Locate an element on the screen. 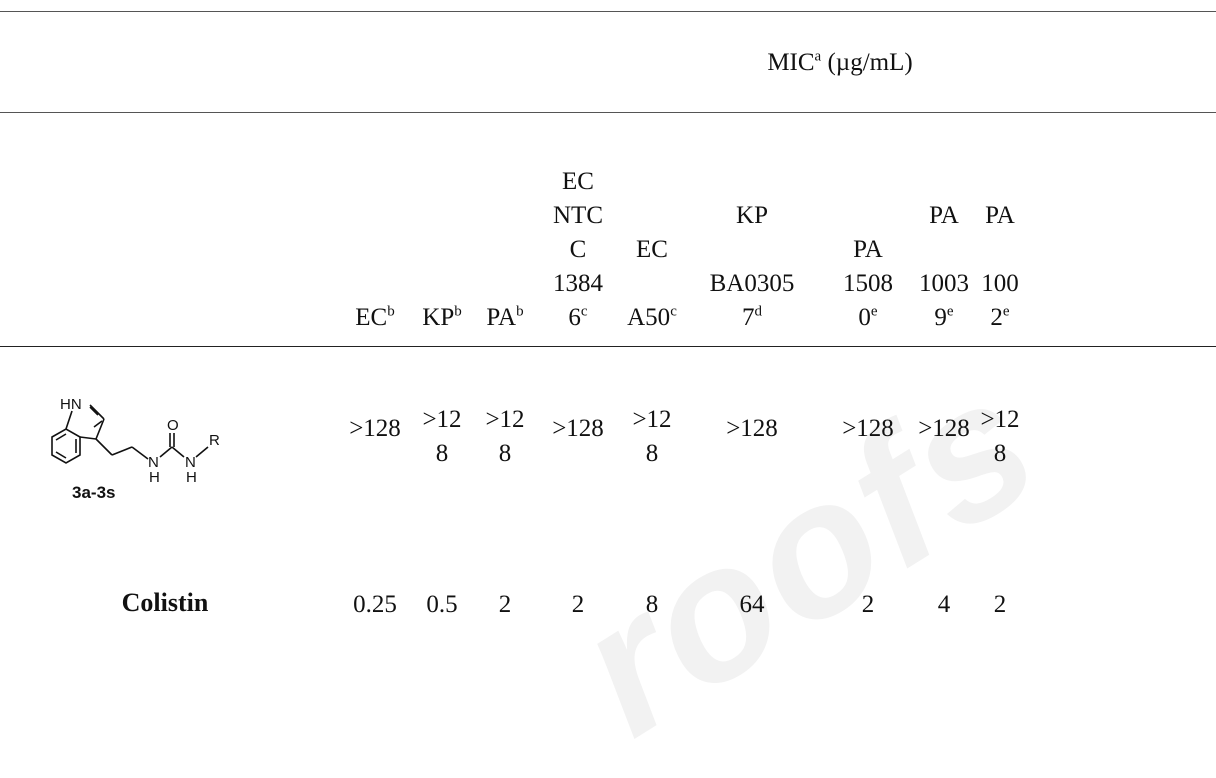 The image size is (1216, 778). cell-series-3a-3s-c9: >12 8 is located at coordinates (1000, 436).